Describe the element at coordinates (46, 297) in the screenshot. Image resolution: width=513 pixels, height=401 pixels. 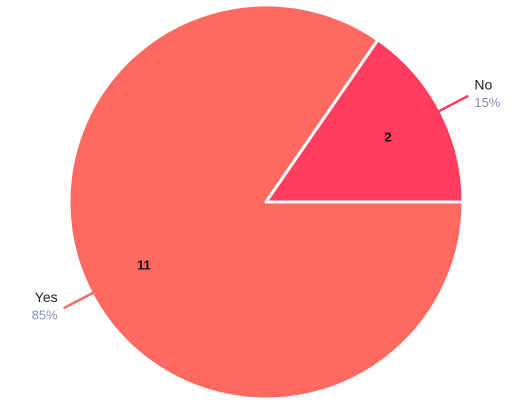
I see `category-label: Yes` at that location.